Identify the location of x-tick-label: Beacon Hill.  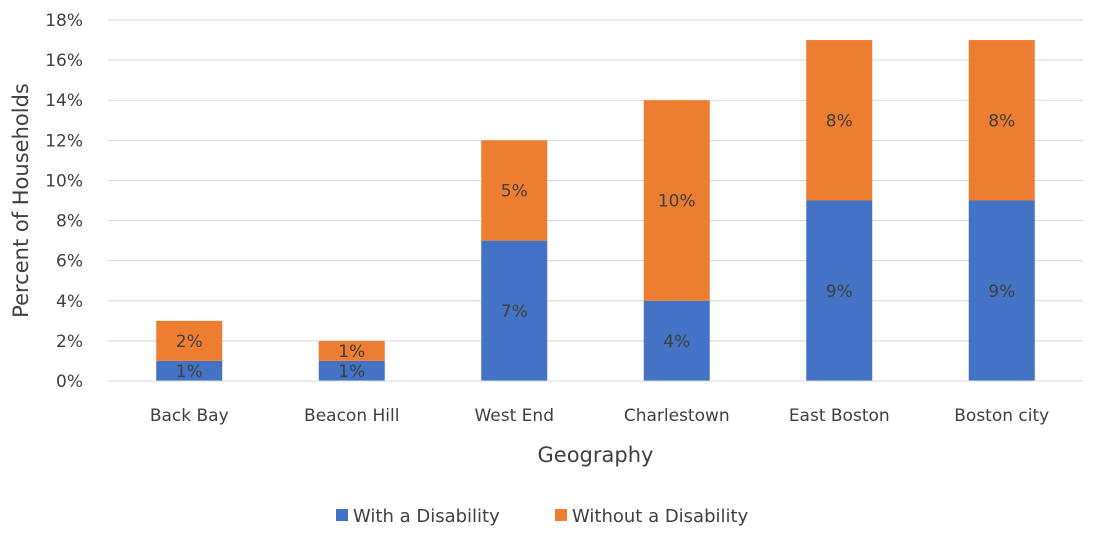
(351, 416).